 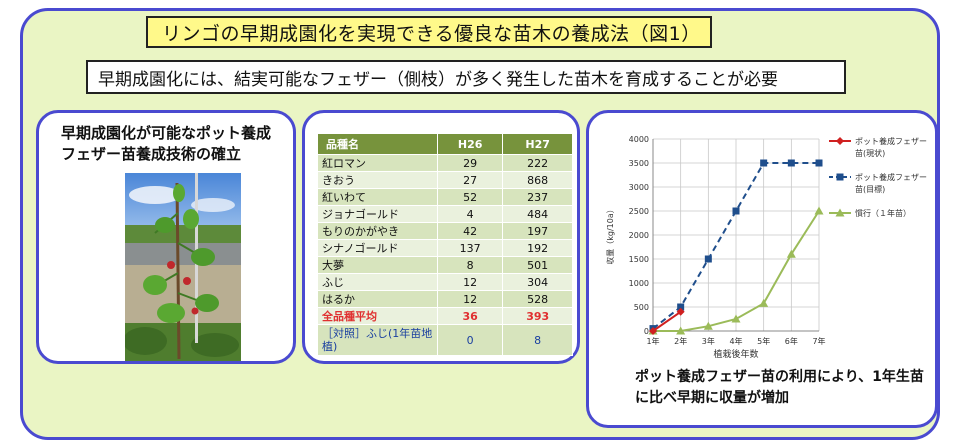 I want to click on y-tick-label: 1000, so click(x=639, y=283).